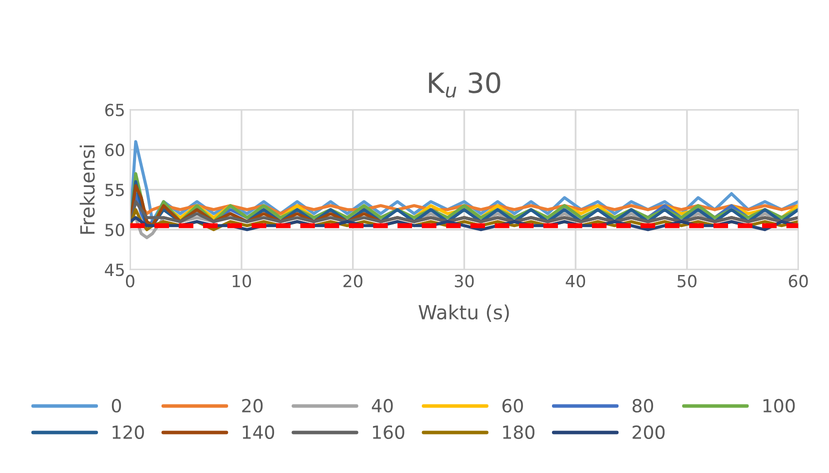 This screenshot has height=473, width=829. I want to click on x-tick-label: 40, so click(576, 281).